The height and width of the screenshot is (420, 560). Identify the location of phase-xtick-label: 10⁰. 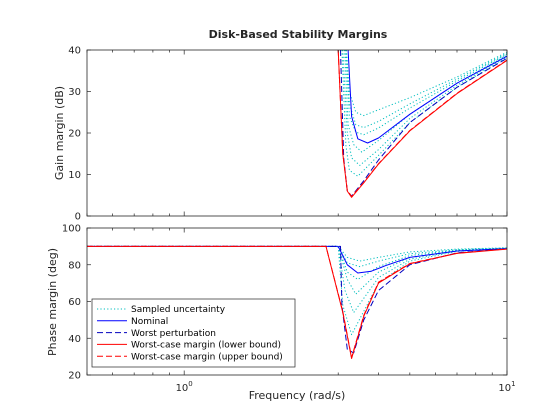
(184, 387).